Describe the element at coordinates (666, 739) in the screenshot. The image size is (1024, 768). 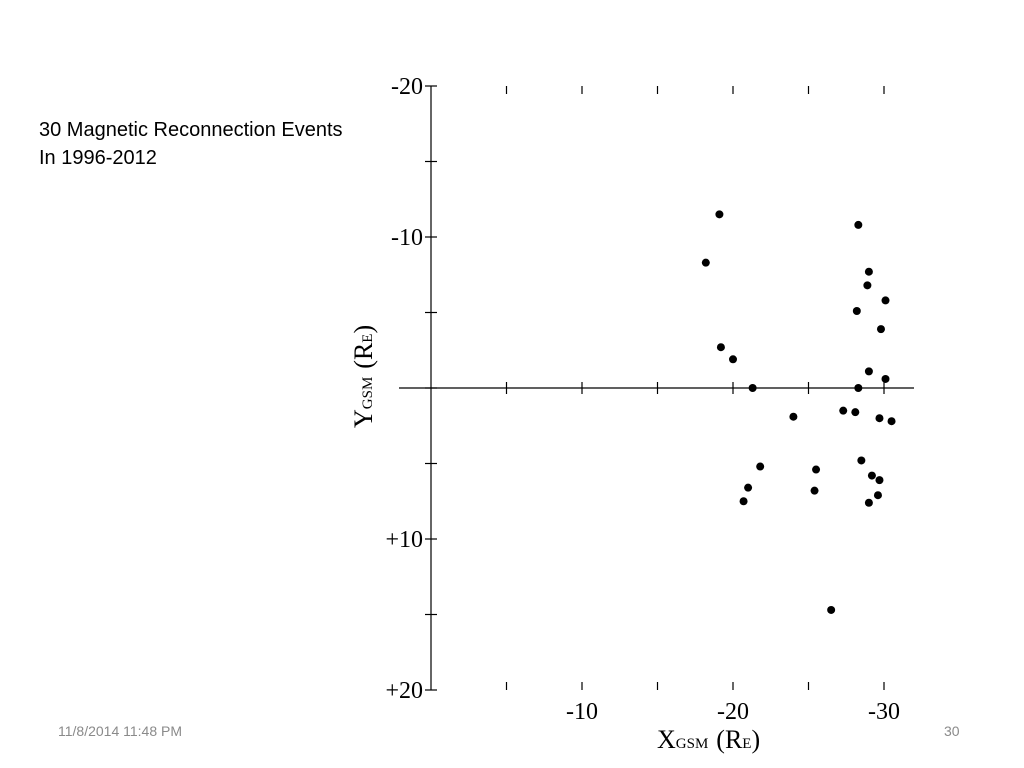
I see `x-axis-title-main: X` at that location.